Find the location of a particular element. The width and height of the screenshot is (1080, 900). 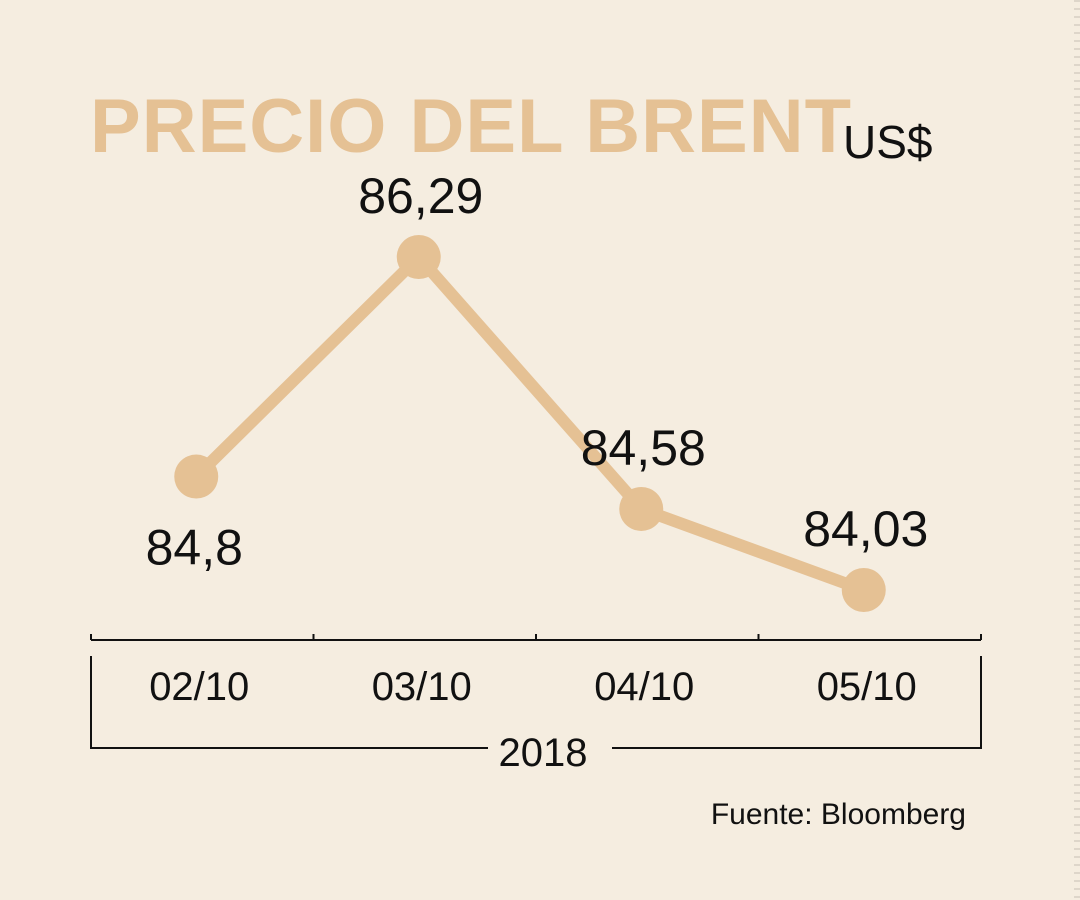

x-tick-label: 03/10 is located at coordinates (422, 687).